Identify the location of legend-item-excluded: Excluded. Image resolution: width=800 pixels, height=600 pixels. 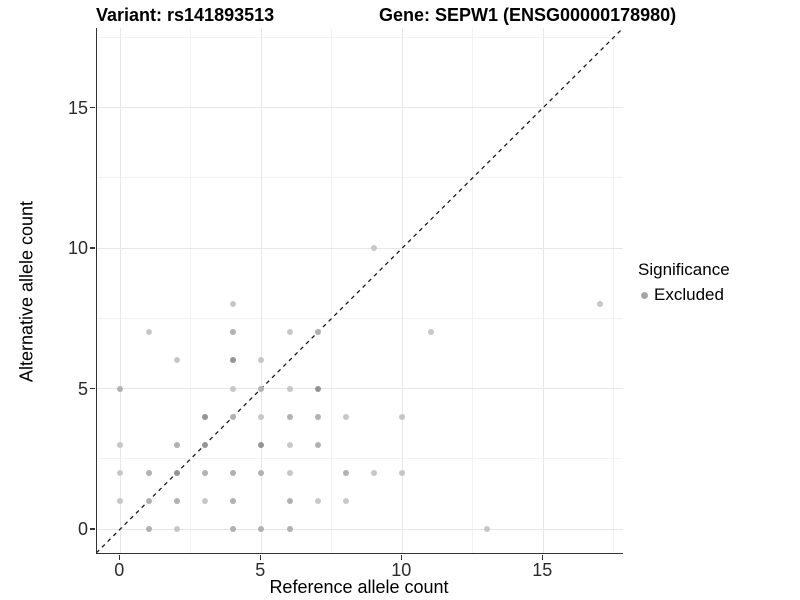
(717, 295).